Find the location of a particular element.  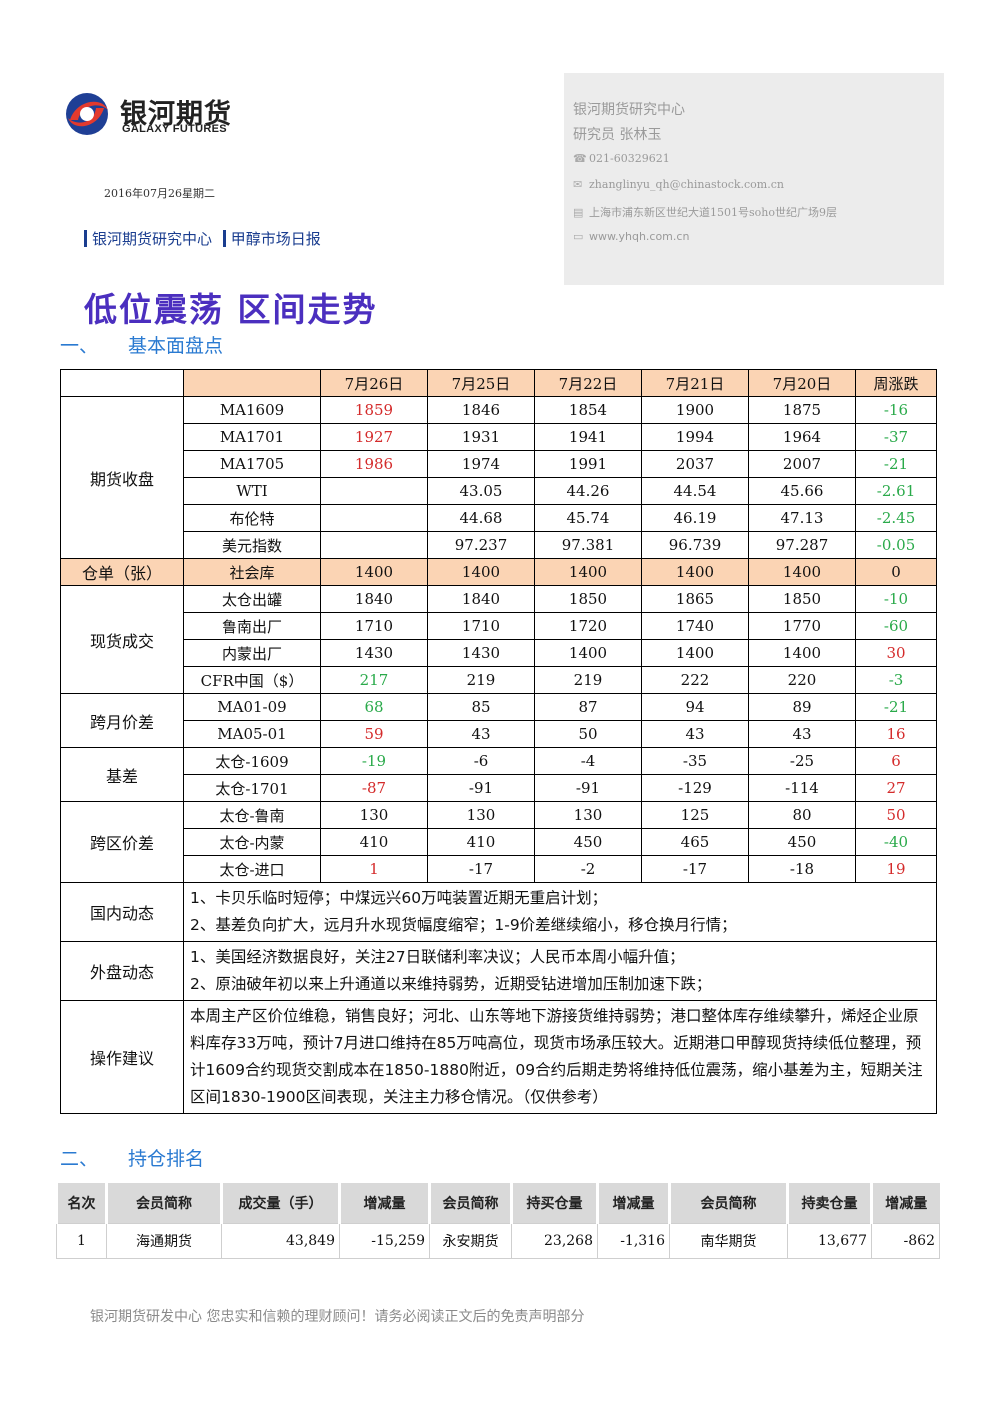

value-cell: 50 is located at coordinates (896, 815).